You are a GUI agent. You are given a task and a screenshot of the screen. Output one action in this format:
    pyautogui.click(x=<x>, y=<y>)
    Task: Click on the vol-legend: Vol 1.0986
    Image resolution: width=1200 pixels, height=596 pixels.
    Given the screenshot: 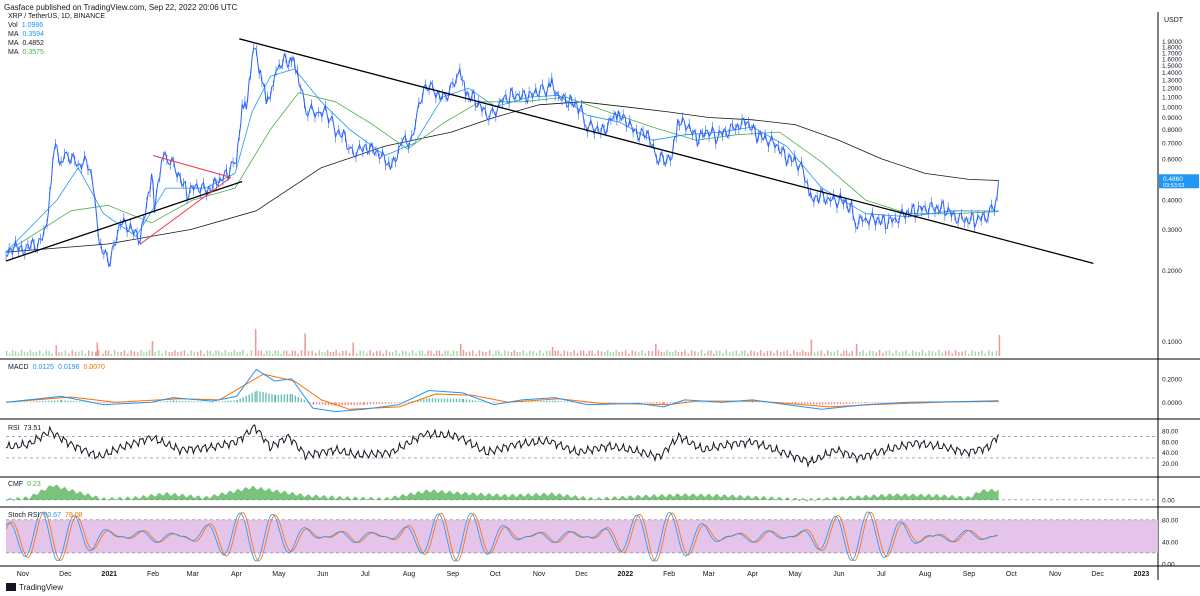 What is the action you would take?
    pyautogui.click(x=27, y=26)
    